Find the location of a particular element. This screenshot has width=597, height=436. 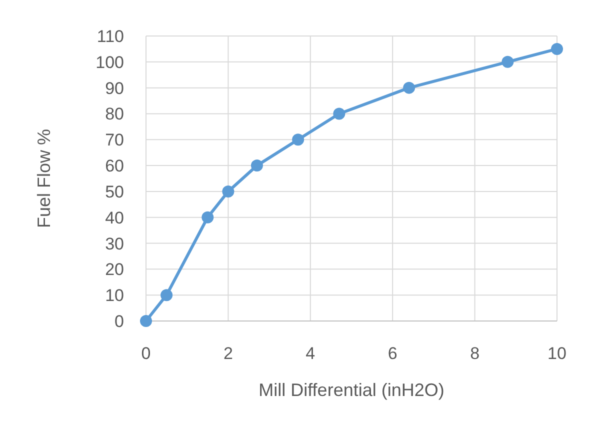

y-tick-label: 50 is located at coordinates (114, 192).